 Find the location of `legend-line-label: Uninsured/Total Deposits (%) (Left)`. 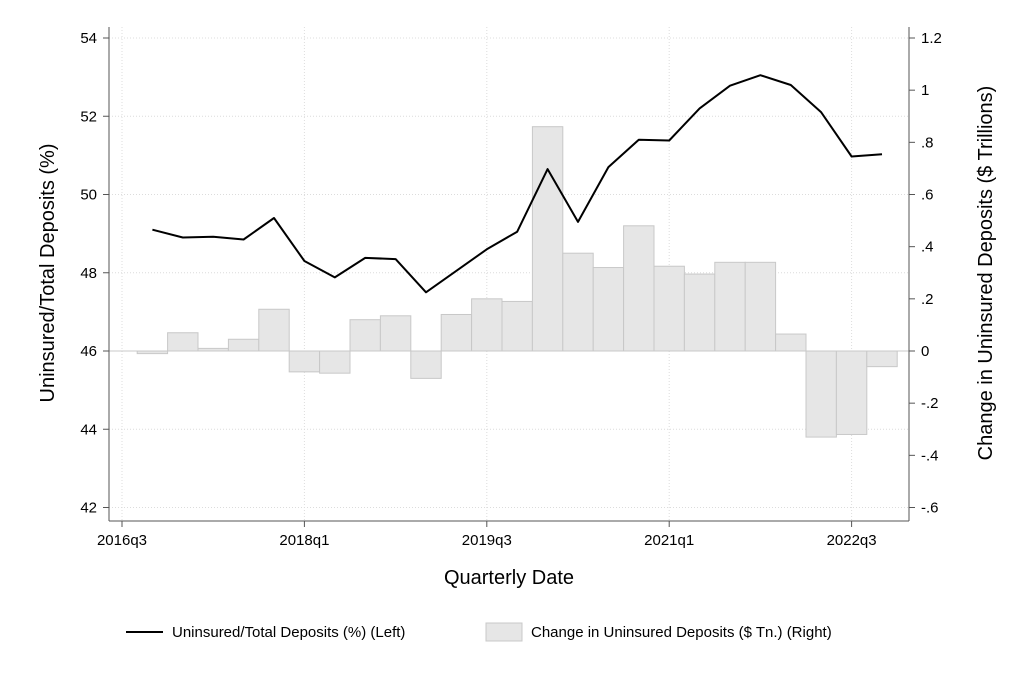

legend-line-label: Uninsured/Total Deposits (%) (Left) is located at coordinates (288, 632).